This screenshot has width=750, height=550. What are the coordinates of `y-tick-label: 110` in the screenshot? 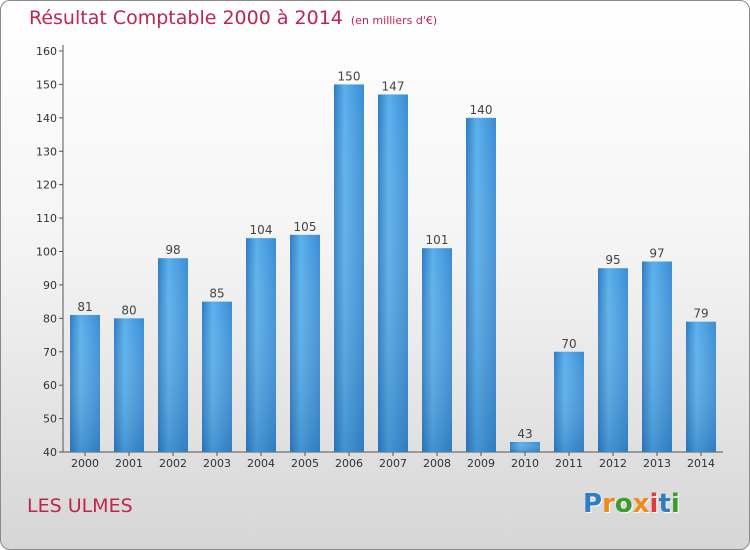 It's located at (46, 218).